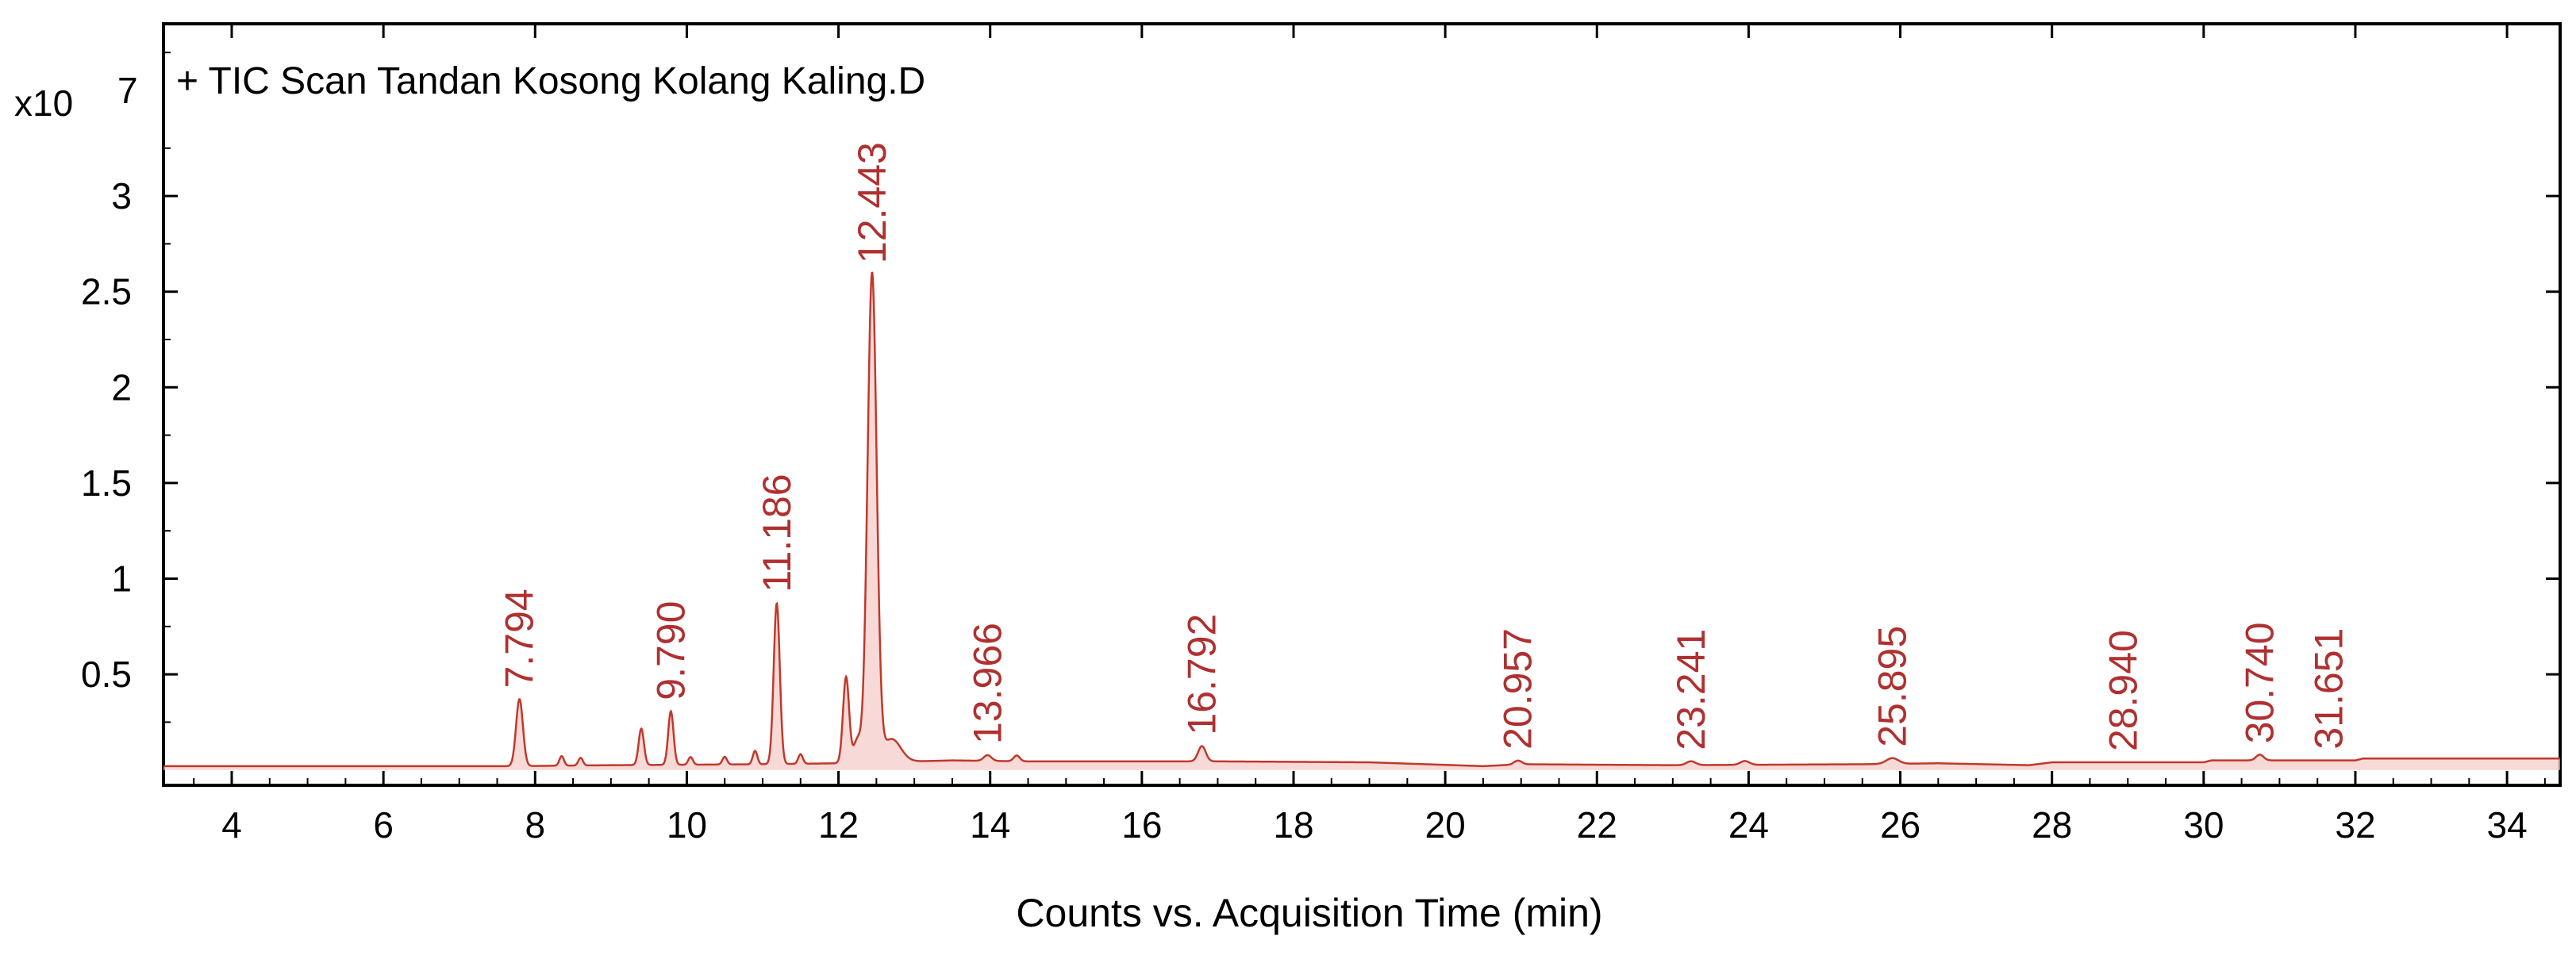  What do you see at coordinates (2507, 825) in the screenshot?
I see `x-tick-label: 34` at bounding box center [2507, 825].